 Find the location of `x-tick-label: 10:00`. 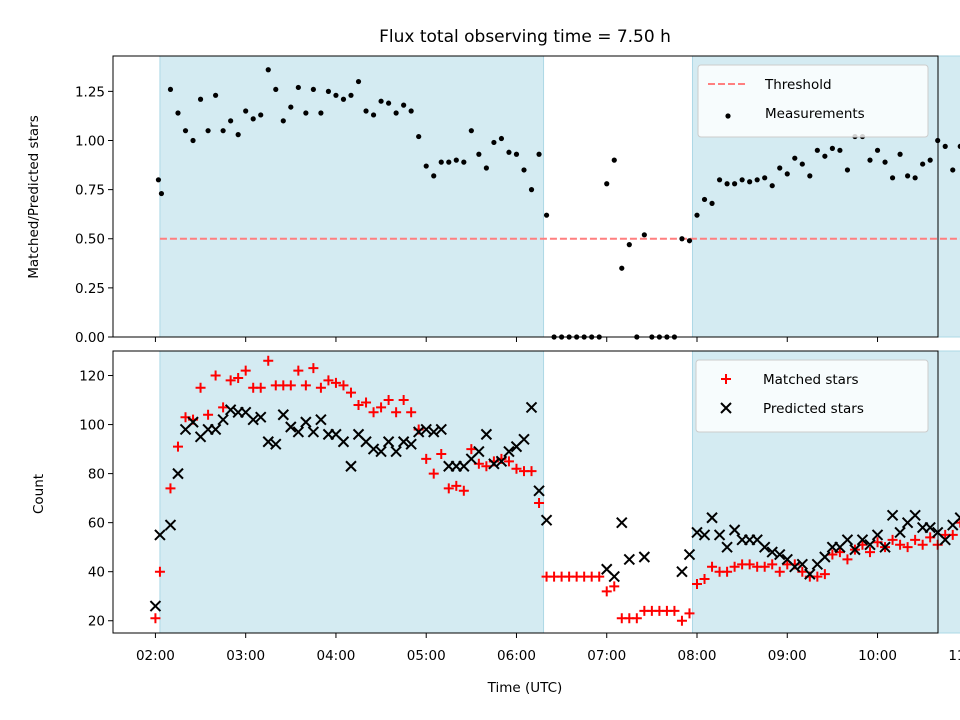

x-tick-label: 10:00 is located at coordinates (877, 656).